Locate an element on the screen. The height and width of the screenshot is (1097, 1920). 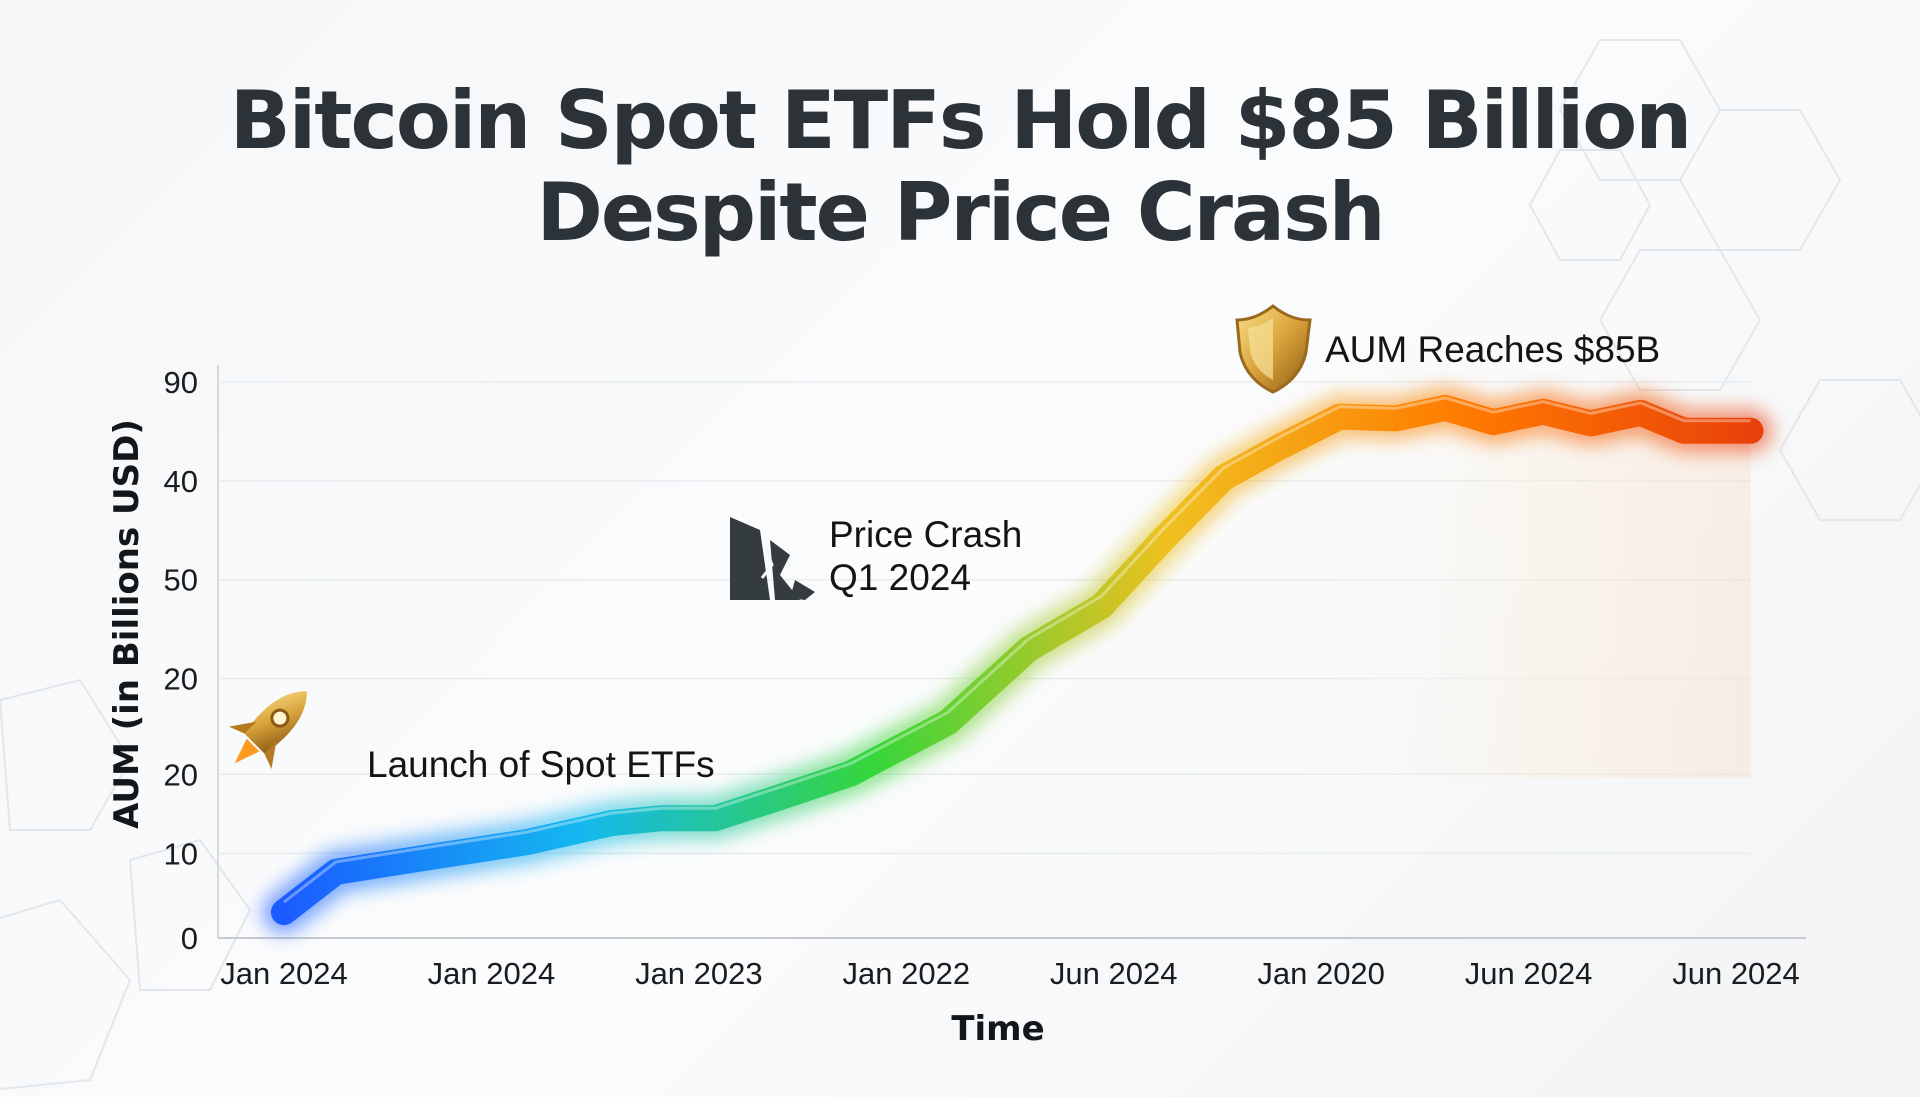
annotation-aum-85b: AUM Reaches $85B is located at coordinates (1447, 349).